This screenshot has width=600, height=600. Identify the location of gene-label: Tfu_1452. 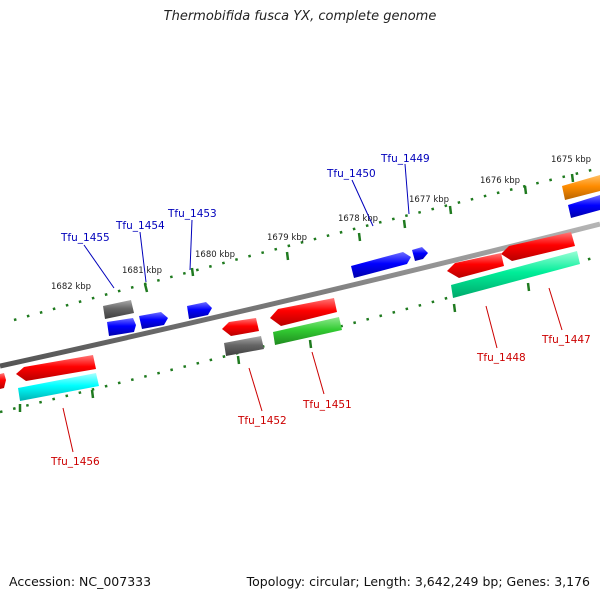
(262, 421).